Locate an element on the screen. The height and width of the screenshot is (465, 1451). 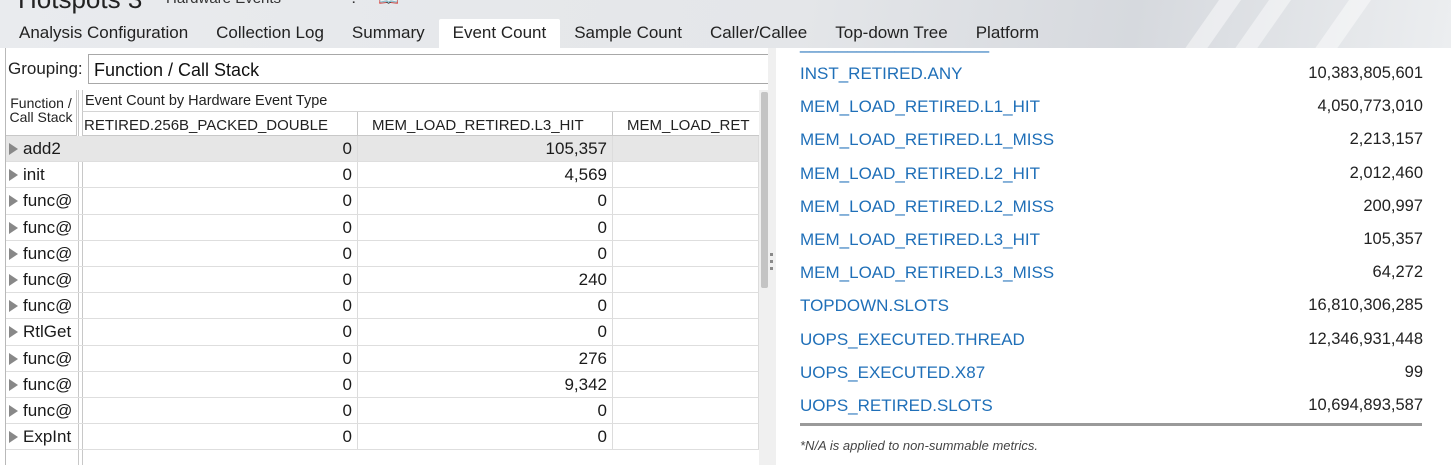
table-row: ExpInt 0 0 is located at coordinates (382, 437).